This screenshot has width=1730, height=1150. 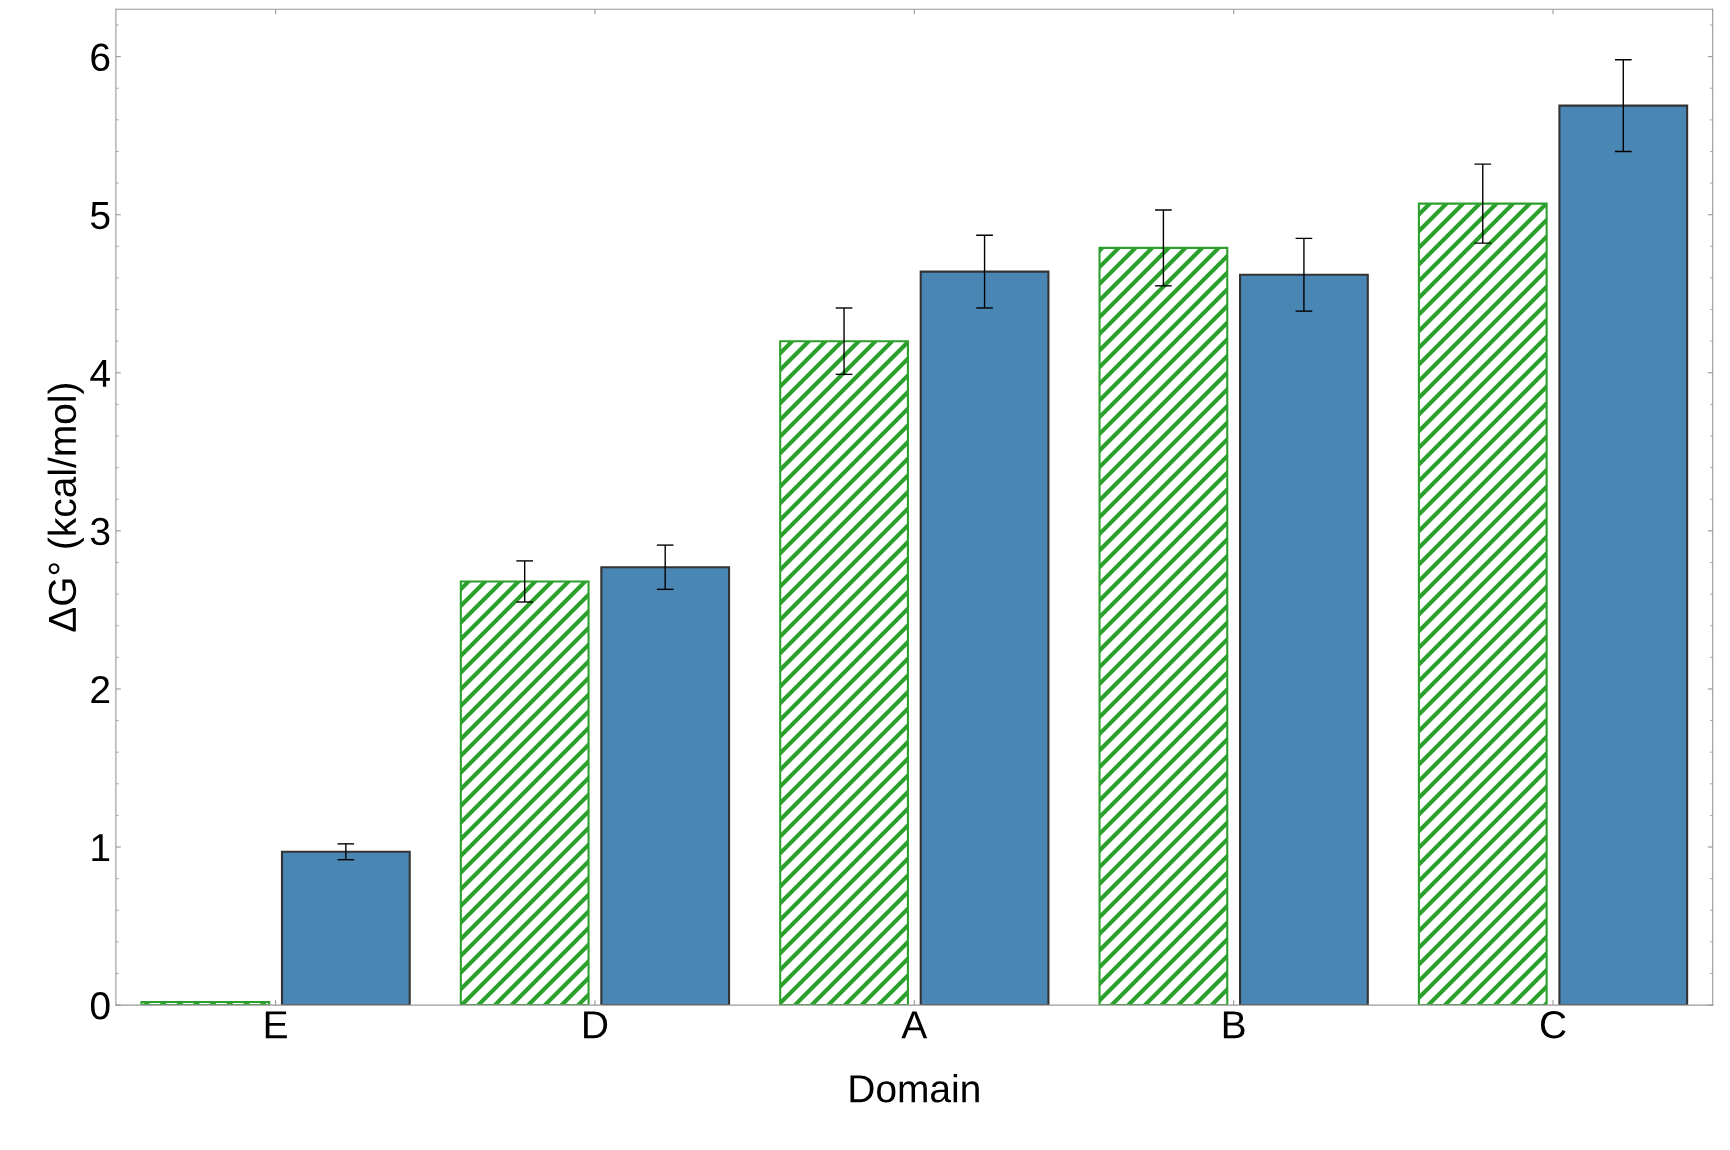 I want to click on x-tick-label: A, so click(x=914, y=1025).